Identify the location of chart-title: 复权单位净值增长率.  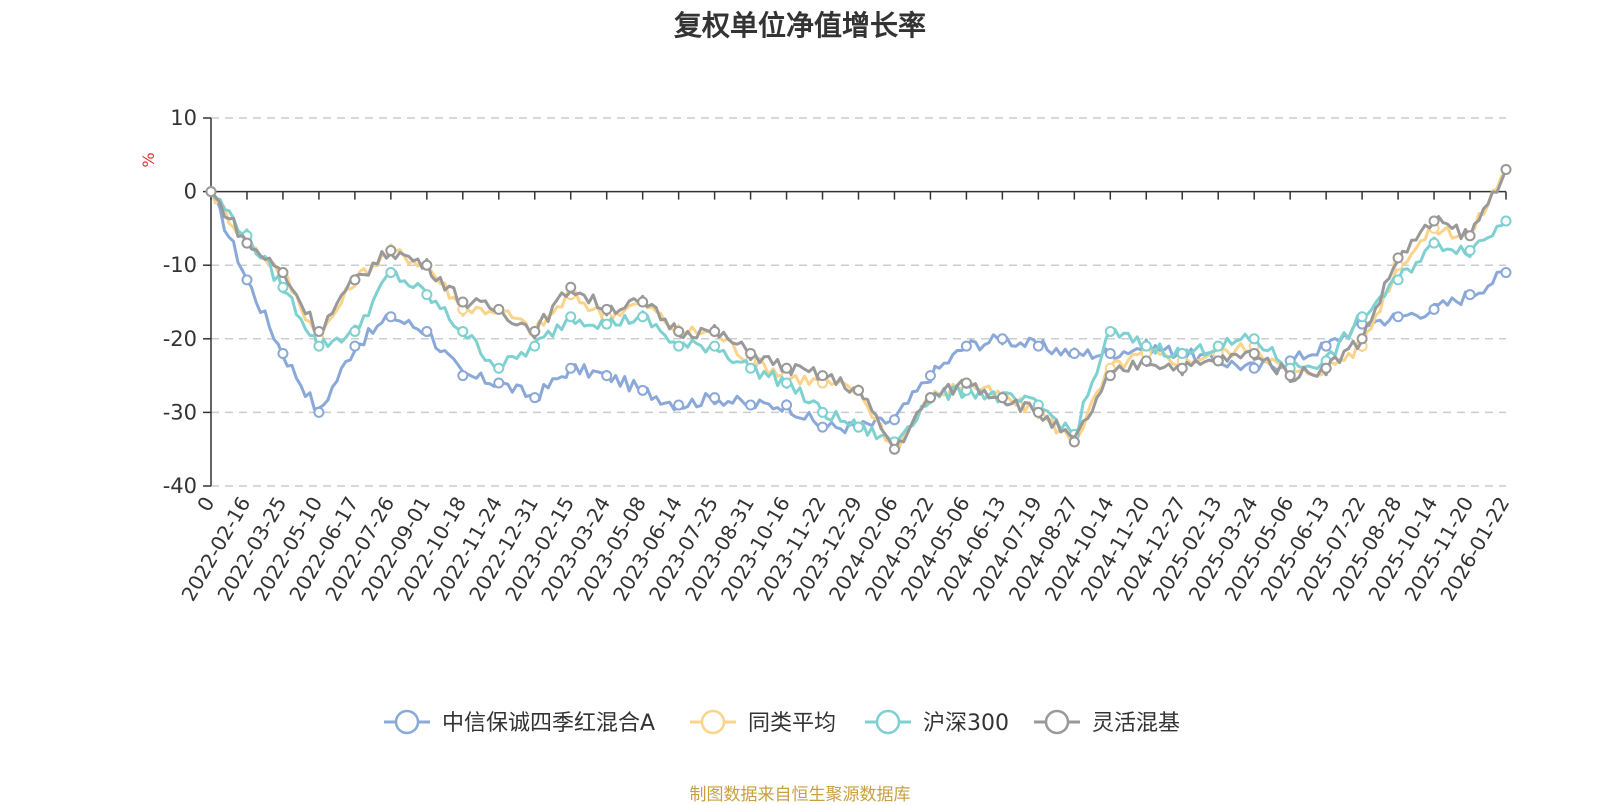
(799, 25).